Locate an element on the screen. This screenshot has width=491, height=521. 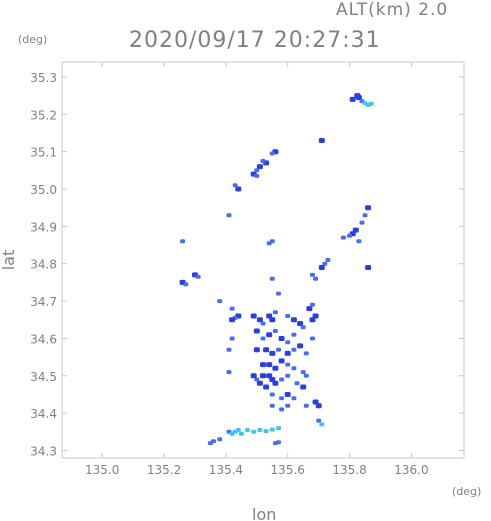
y-tick-label: 35.1 is located at coordinates (43, 153).